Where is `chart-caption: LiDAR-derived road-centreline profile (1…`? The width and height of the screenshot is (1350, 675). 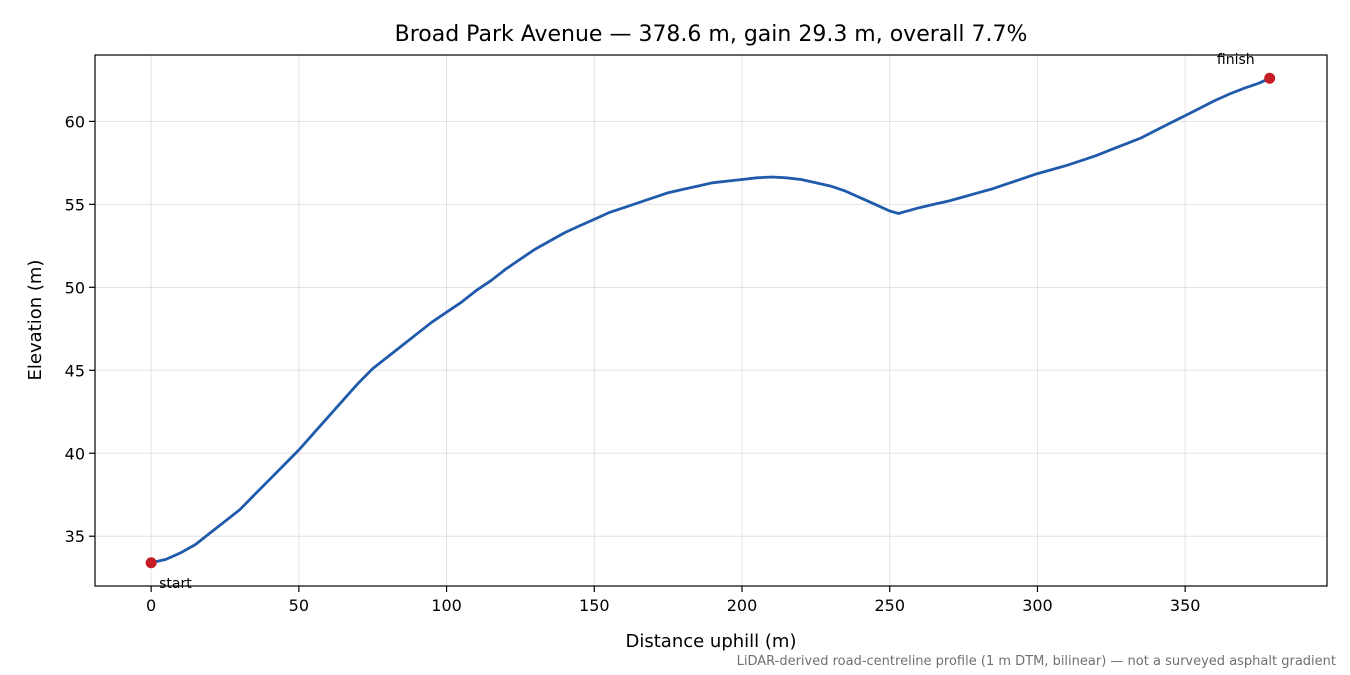 chart-caption: LiDAR-derived road-centreline profile (1… is located at coordinates (1036, 661).